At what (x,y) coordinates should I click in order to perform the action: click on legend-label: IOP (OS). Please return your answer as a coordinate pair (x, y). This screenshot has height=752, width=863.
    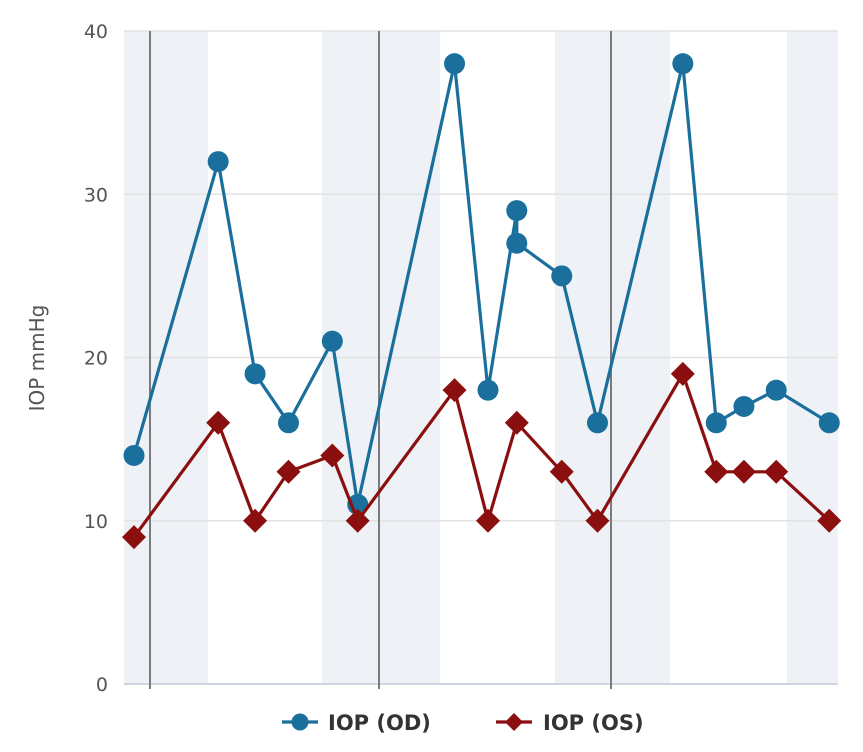
    Looking at the image, I should click on (593, 723).